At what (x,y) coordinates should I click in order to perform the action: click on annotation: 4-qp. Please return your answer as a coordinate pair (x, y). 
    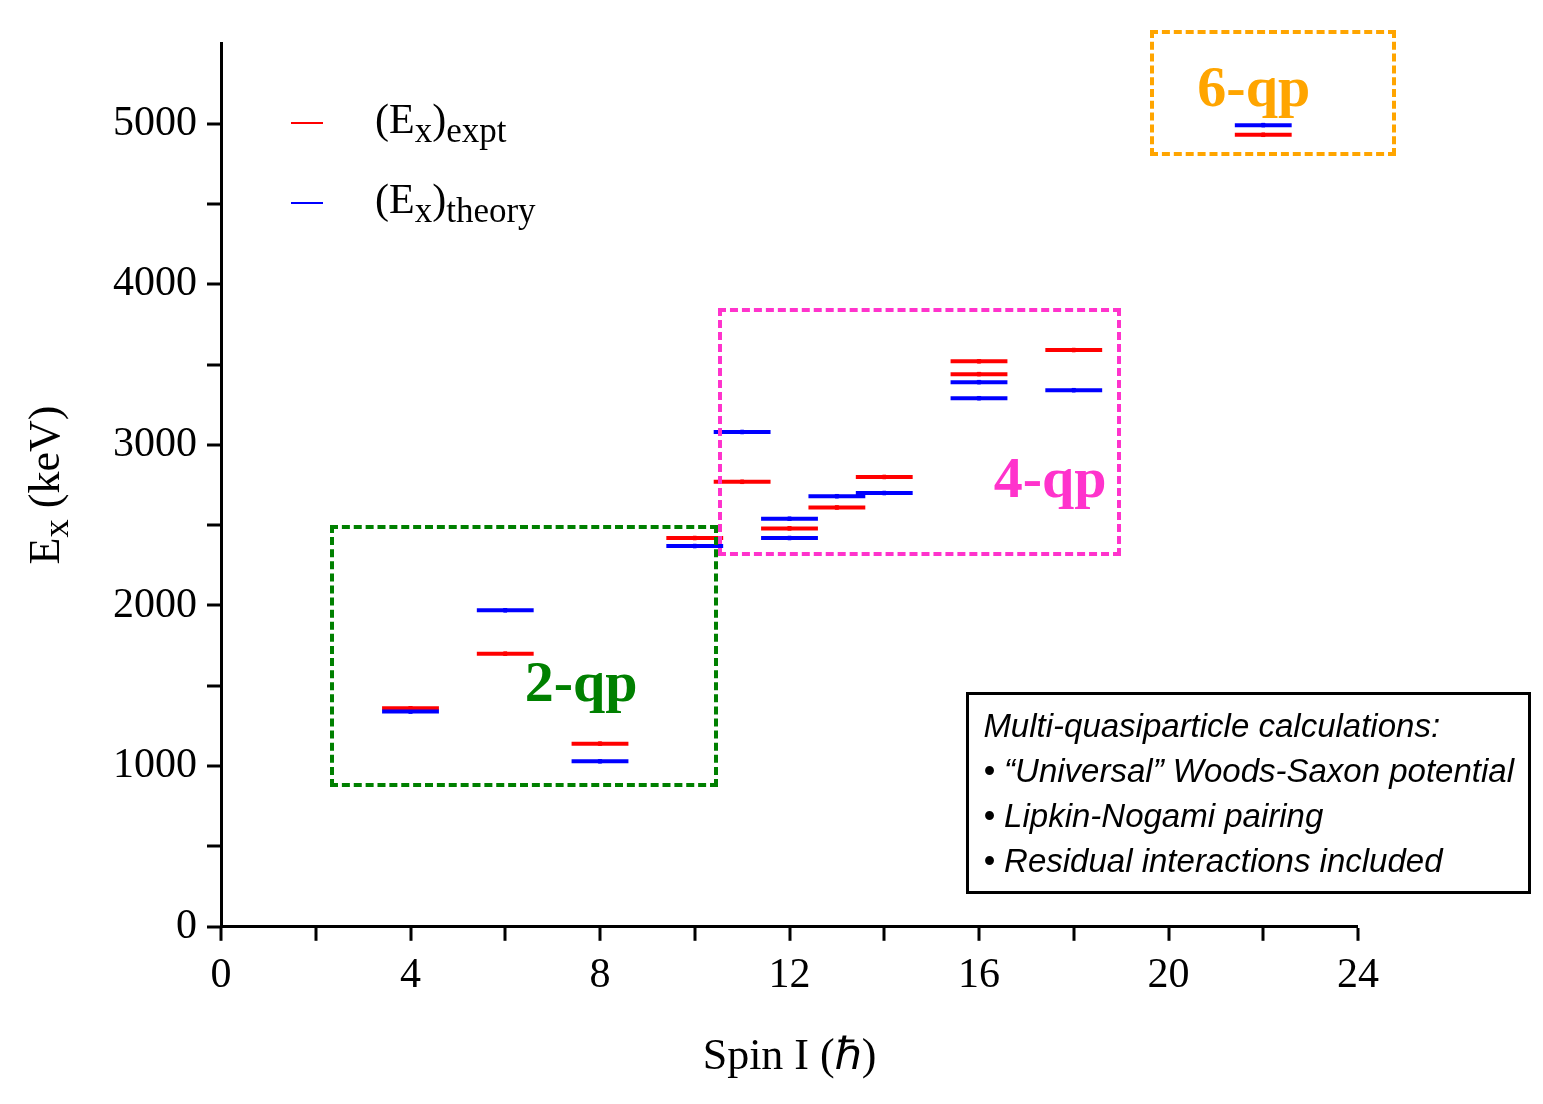
    Looking at the image, I should click on (1050, 477).